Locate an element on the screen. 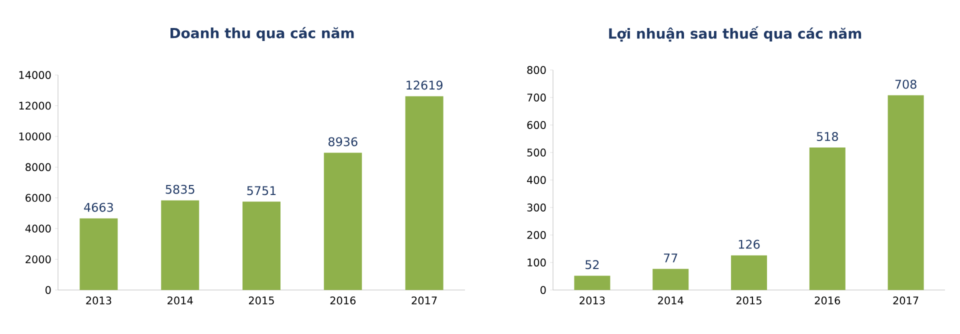 The width and height of the screenshot is (960, 334). data-label: 518 is located at coordinates (827, 137).